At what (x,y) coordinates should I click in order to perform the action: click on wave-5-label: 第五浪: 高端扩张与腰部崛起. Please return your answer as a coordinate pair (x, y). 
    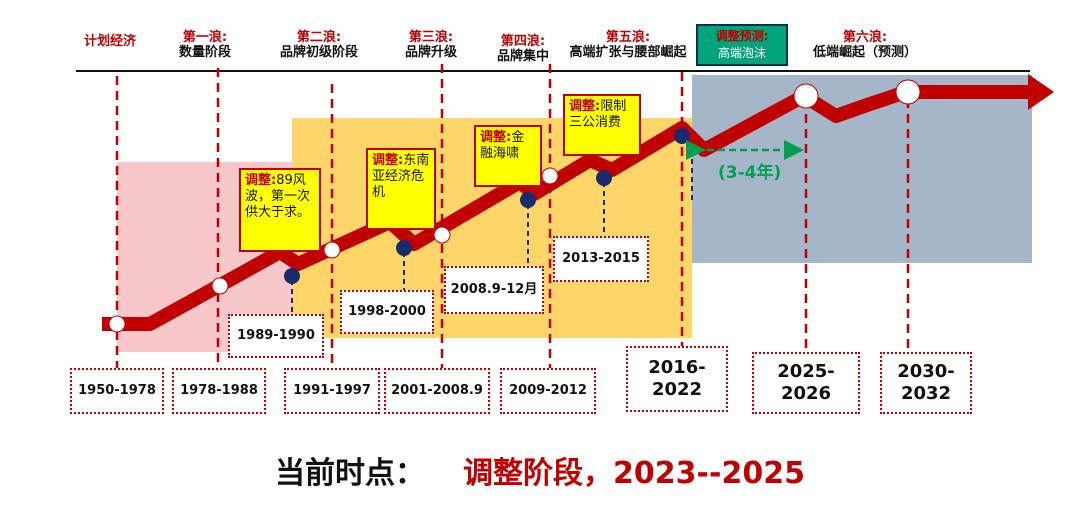
    Looking at the image, I should click on (628, 45).